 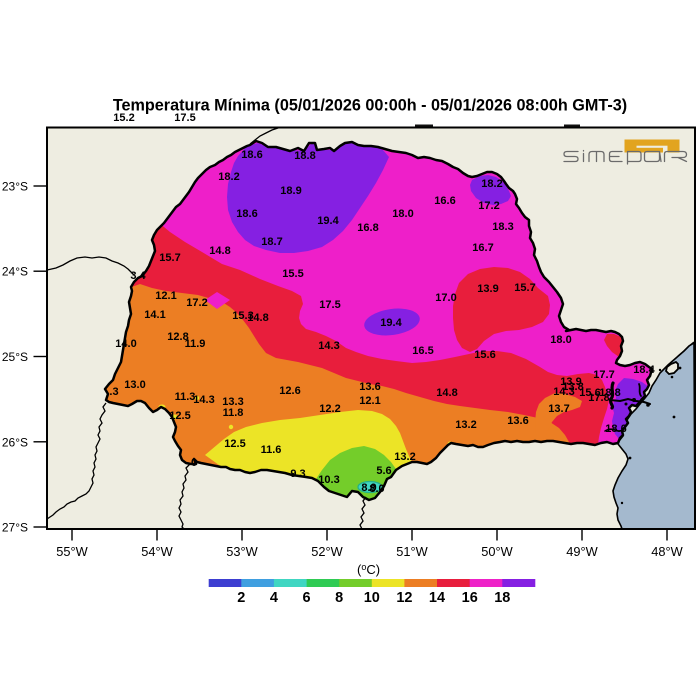 I want to click on svg-text: 10.3, so click(x=328, y=480).